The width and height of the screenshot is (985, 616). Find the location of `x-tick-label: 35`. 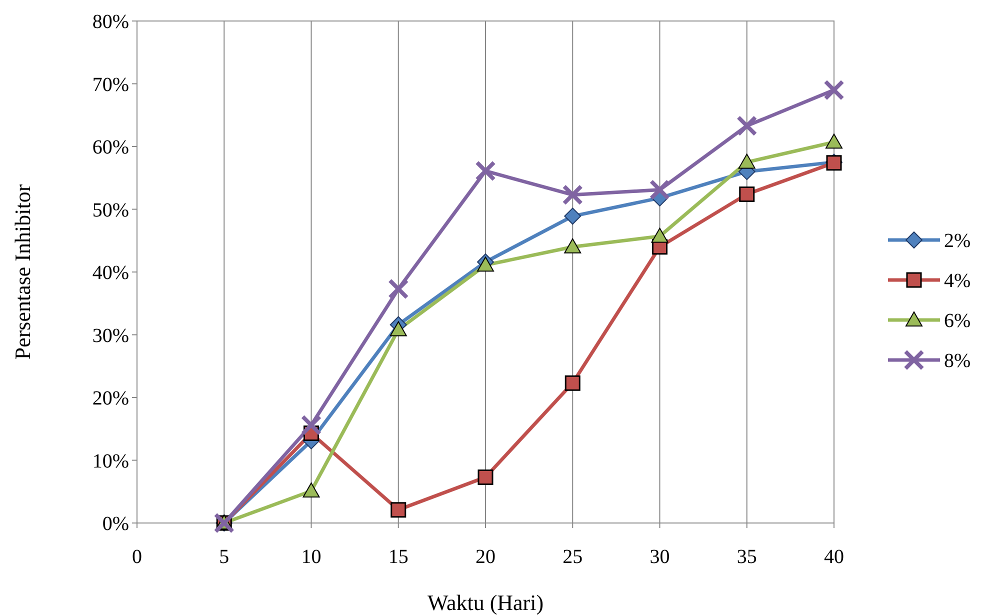

x-tick-label: 35 is located at coordinates (746, 557).